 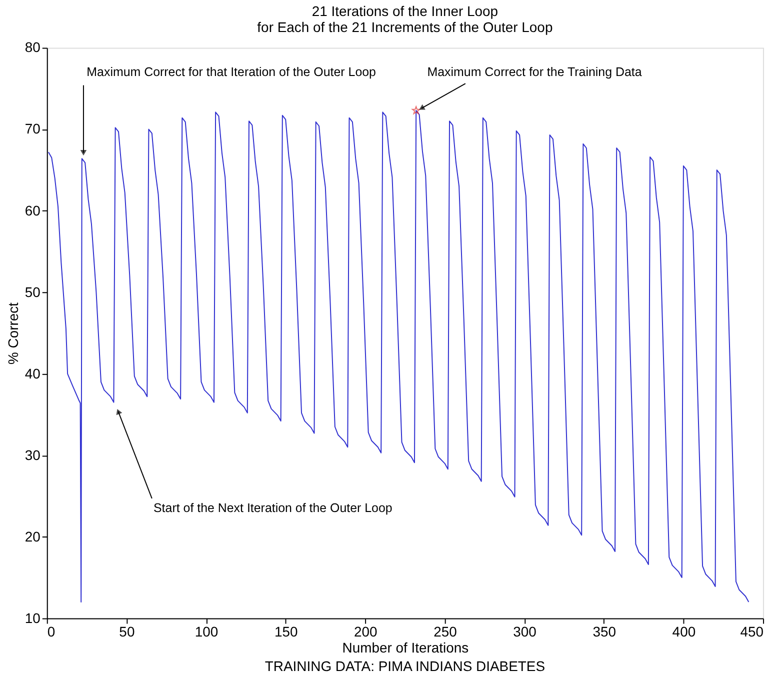 I want to click on x-tick-label: 100, so click(x=206, y=632).